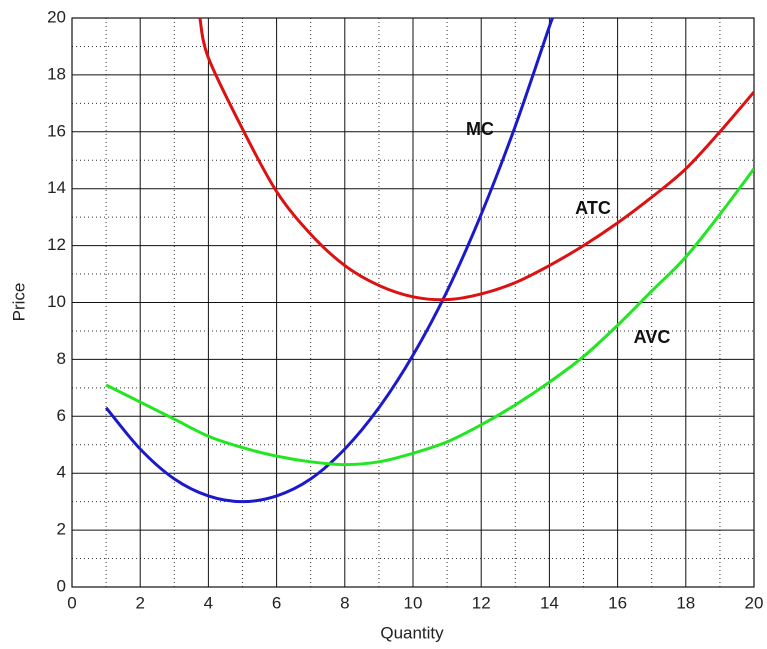 This screenshot has width=767, height=649. What do you see at coordinates (56, 73) in the screenshot?
I see `y-tick-label: 18` at bounding box center [56, 73].